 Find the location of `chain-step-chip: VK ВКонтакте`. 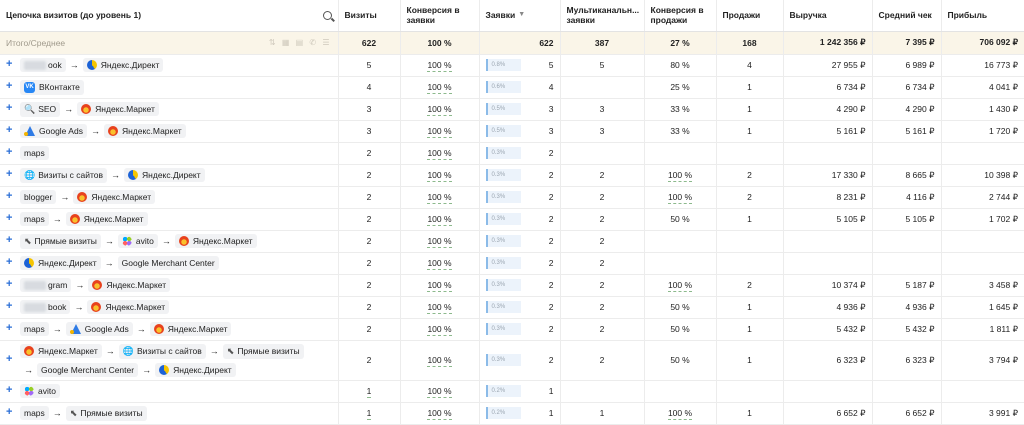

chain-step-chip: VK ВКонтакте is located at coordinates (52, 87).